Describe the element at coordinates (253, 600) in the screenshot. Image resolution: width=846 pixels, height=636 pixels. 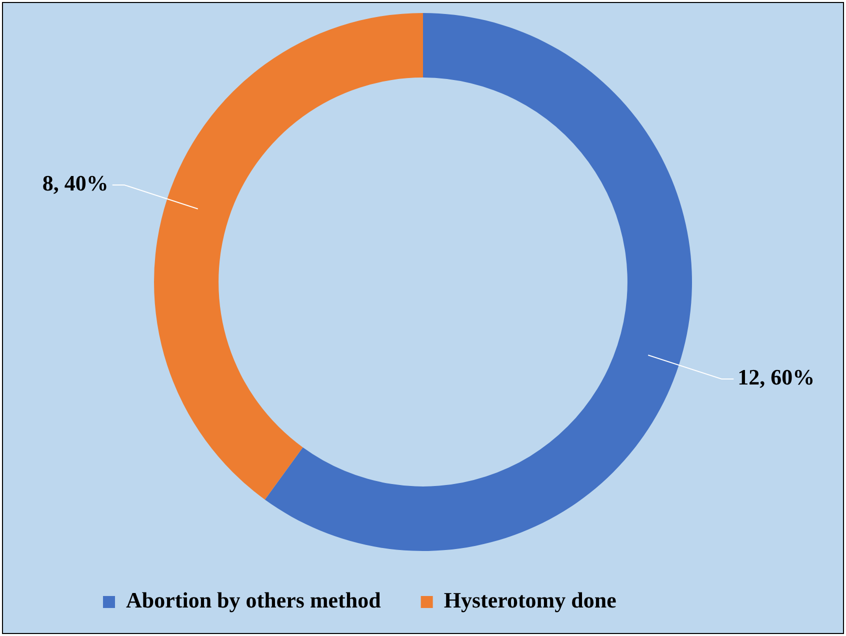
I see `legend-label: Abortion by others method` at that location.